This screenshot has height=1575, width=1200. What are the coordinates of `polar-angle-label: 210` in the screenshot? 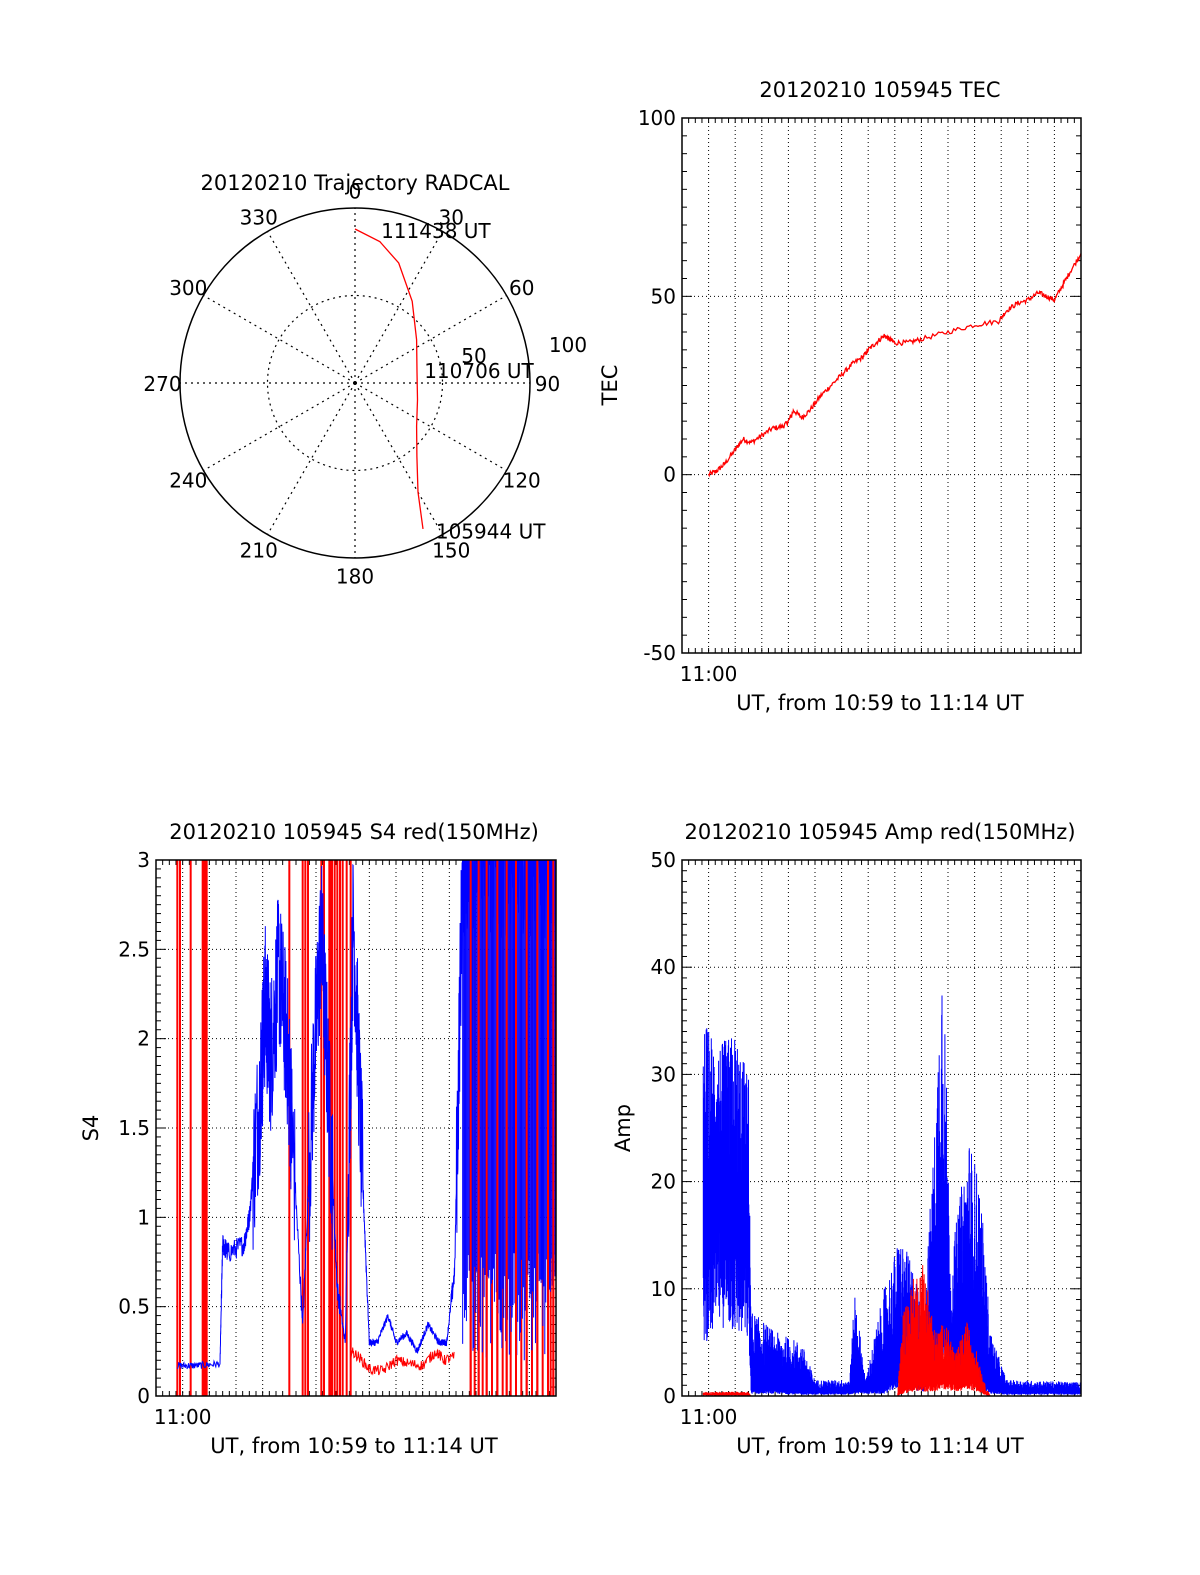 It's located at (259, 551).